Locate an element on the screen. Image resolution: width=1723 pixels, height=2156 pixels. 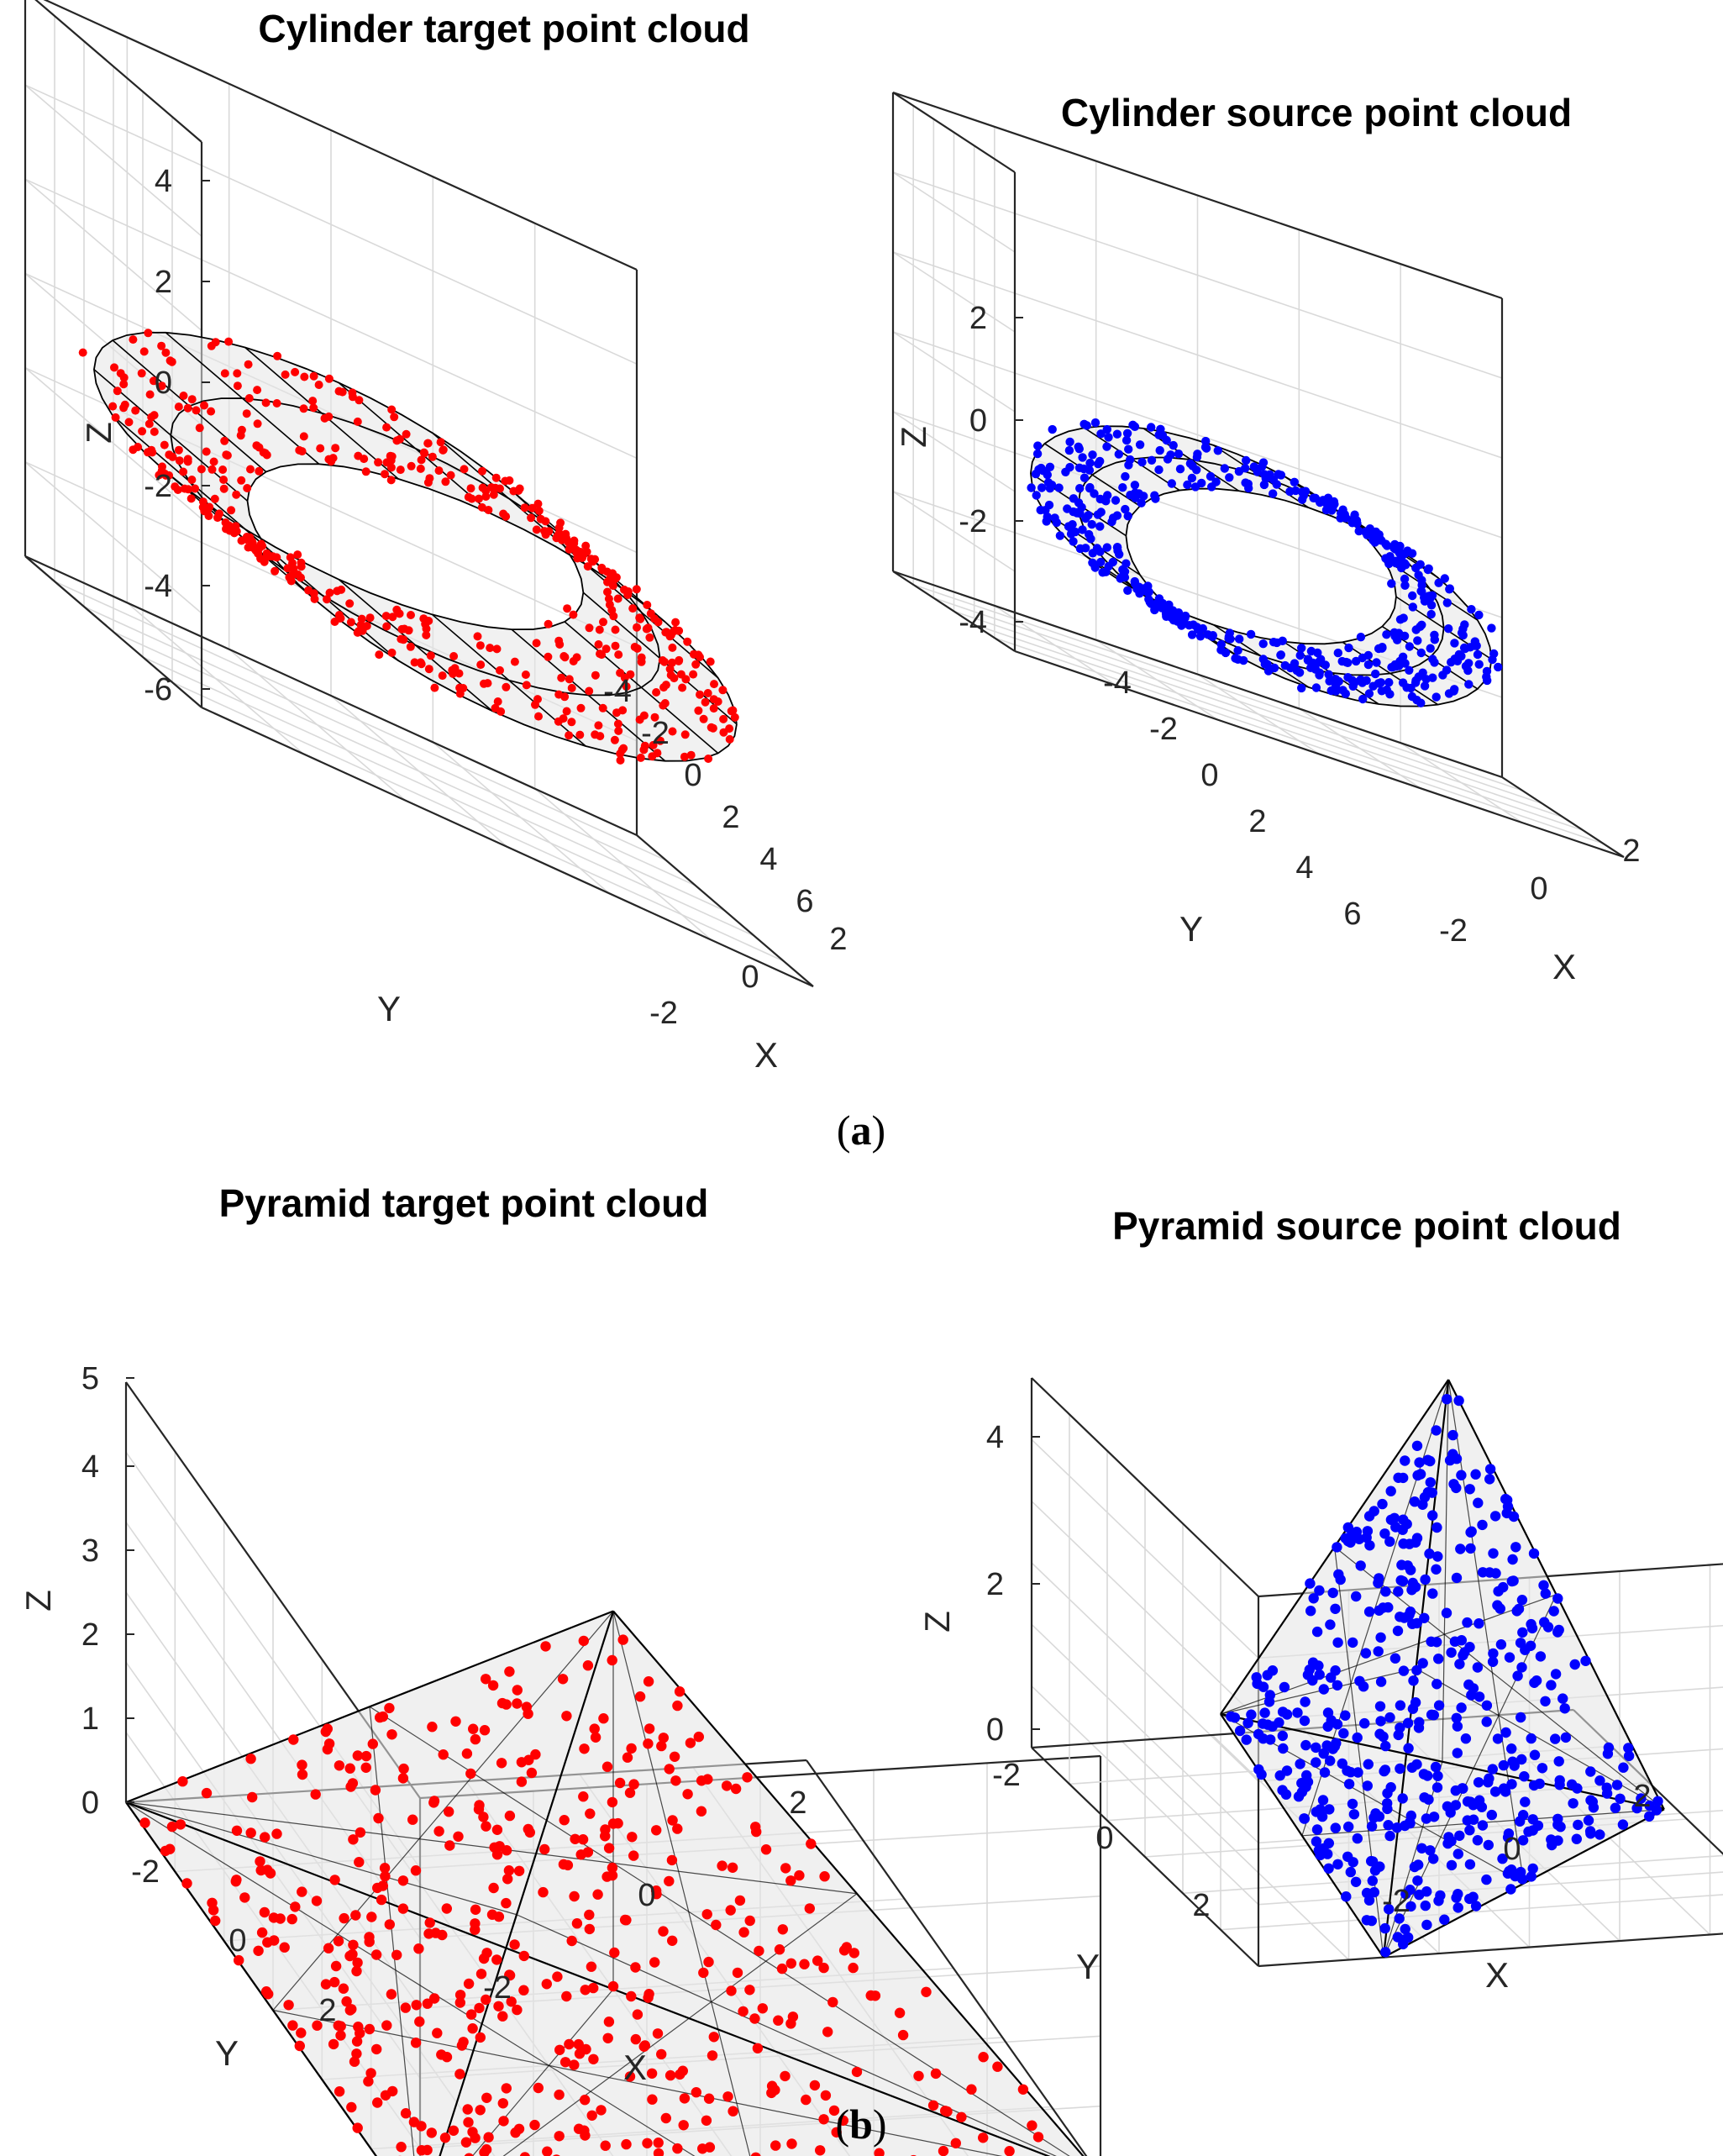
z-tick-label: 4 is located at coordinates (163, 181).